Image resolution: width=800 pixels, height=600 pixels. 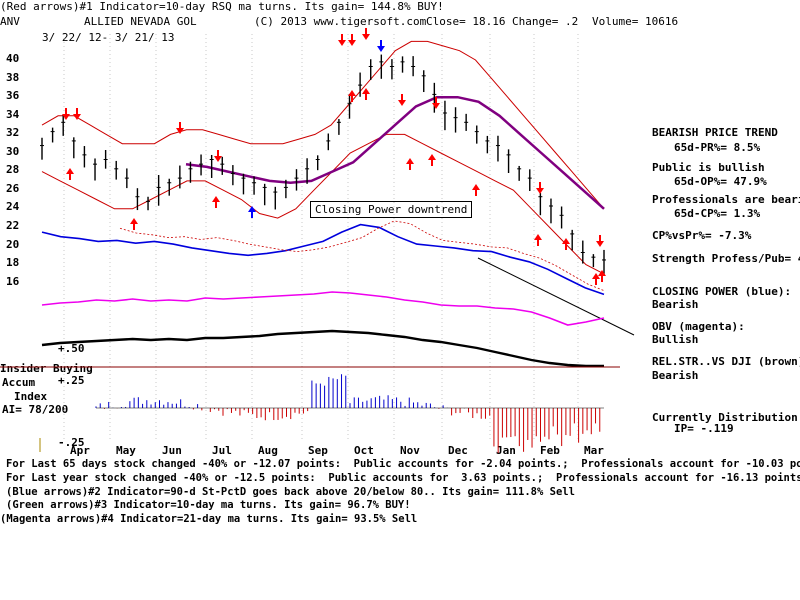 What do you see at coordinates (466, 21) in the screenshot?
I see `close-value: Close= 18.16` at bounding box center [466, 21].